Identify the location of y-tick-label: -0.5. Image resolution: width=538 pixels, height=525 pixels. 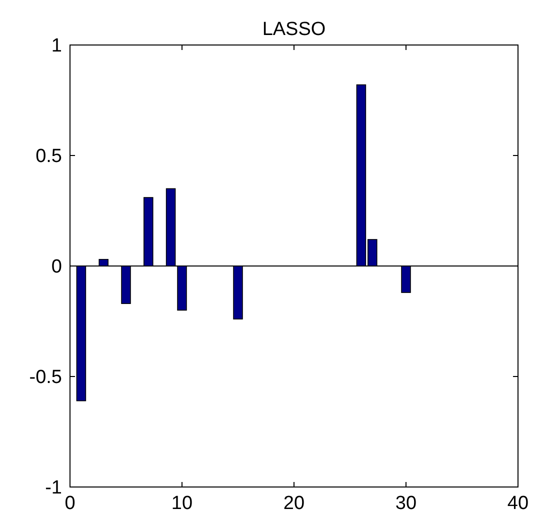
(45, 377).